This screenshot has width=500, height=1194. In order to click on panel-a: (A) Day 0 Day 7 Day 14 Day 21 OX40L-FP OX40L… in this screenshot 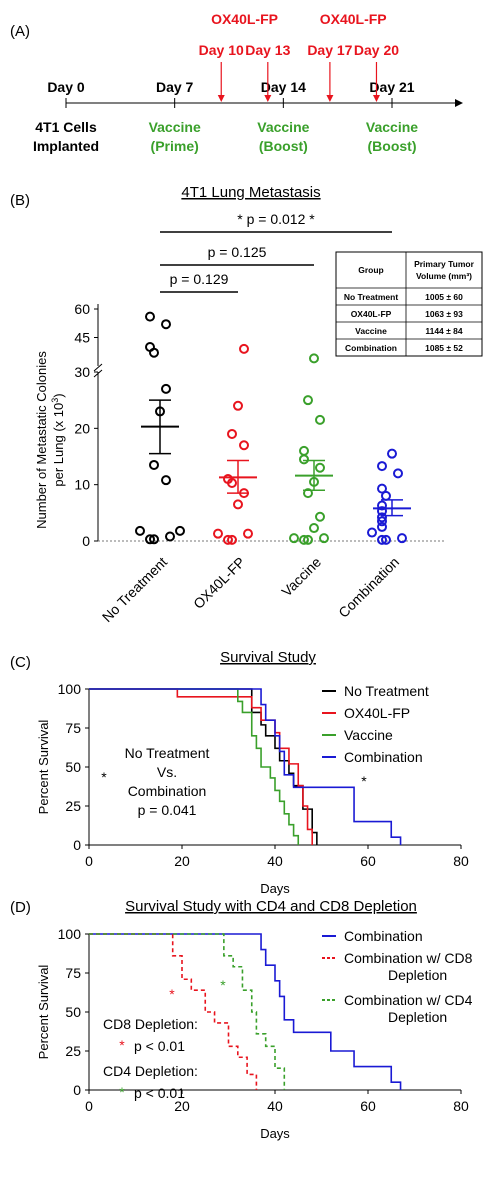, I will do `click(236, 82)`.